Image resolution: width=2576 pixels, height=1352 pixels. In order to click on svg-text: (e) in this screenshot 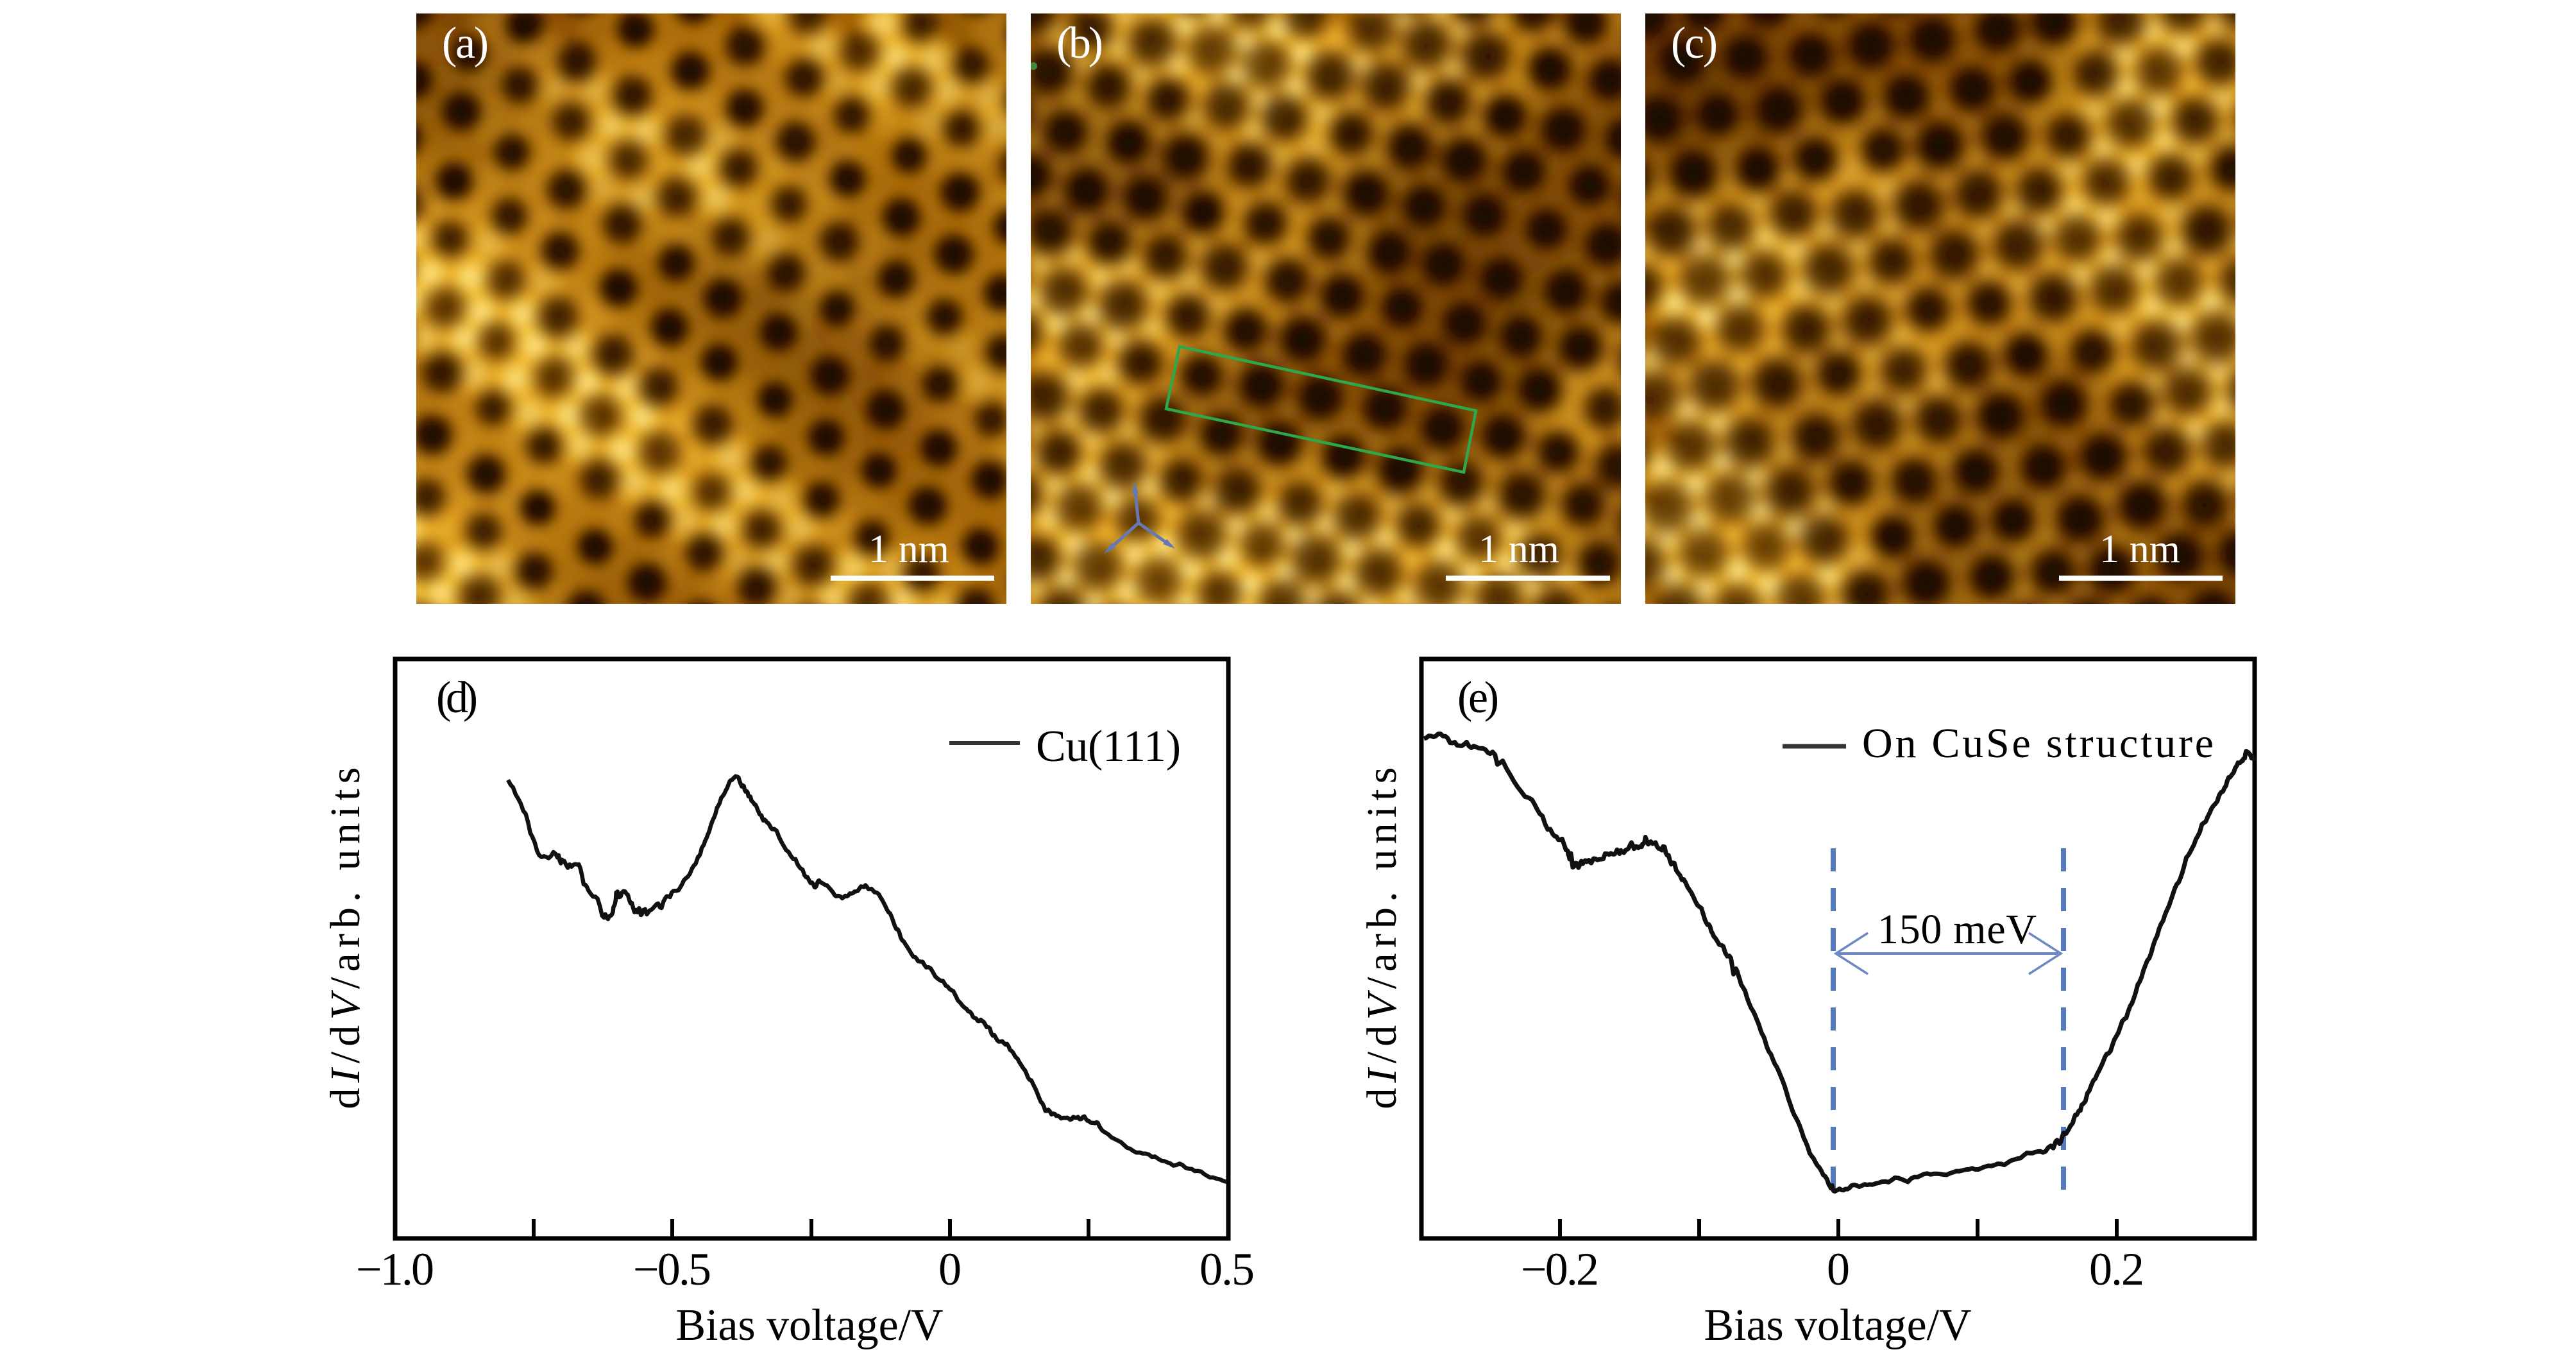, I will do `click(1478, 698)`.